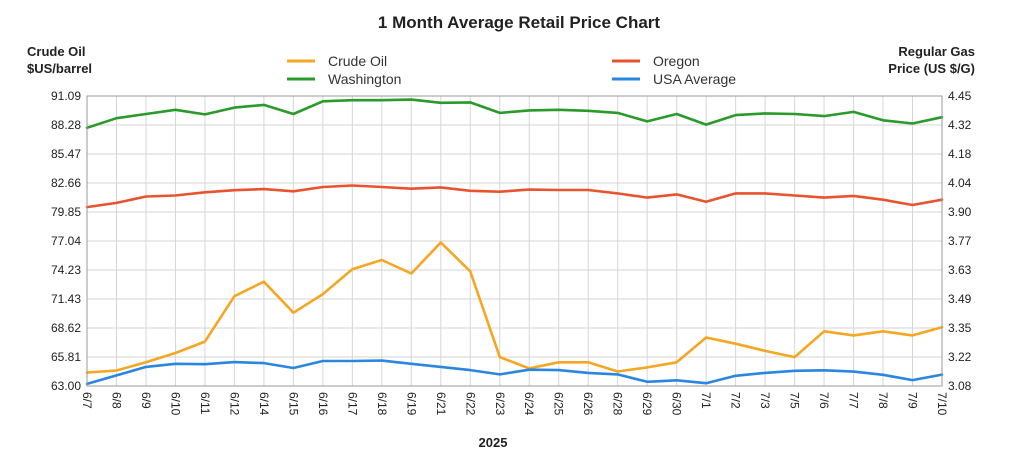 The width and height of the screenshot is (1024, 455). Describe the element at coordinates (66, 125) in the screenshot. I see `left-tick-label: 88.28` at that location.